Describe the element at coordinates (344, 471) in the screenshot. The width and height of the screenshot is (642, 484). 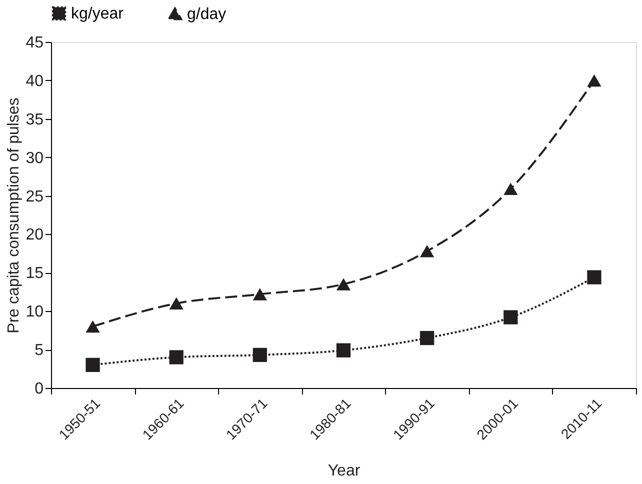
I see `x-axis-title: Year` at that location.